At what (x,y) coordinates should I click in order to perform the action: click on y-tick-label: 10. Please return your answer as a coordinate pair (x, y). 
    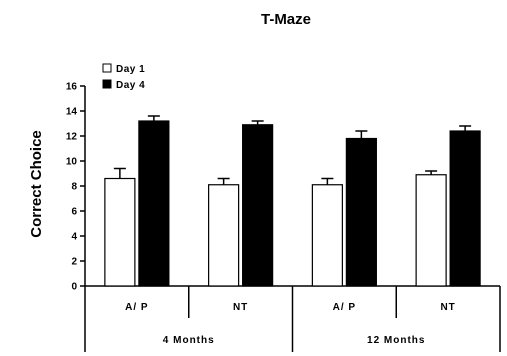
    Looking at the image, I should click on (72, 162).